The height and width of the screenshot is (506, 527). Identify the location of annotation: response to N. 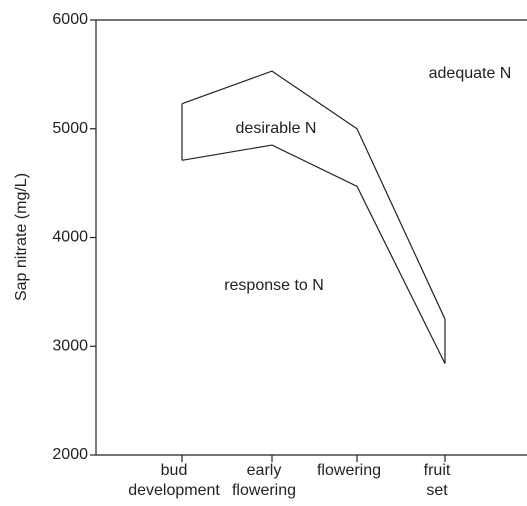
(274, 285).